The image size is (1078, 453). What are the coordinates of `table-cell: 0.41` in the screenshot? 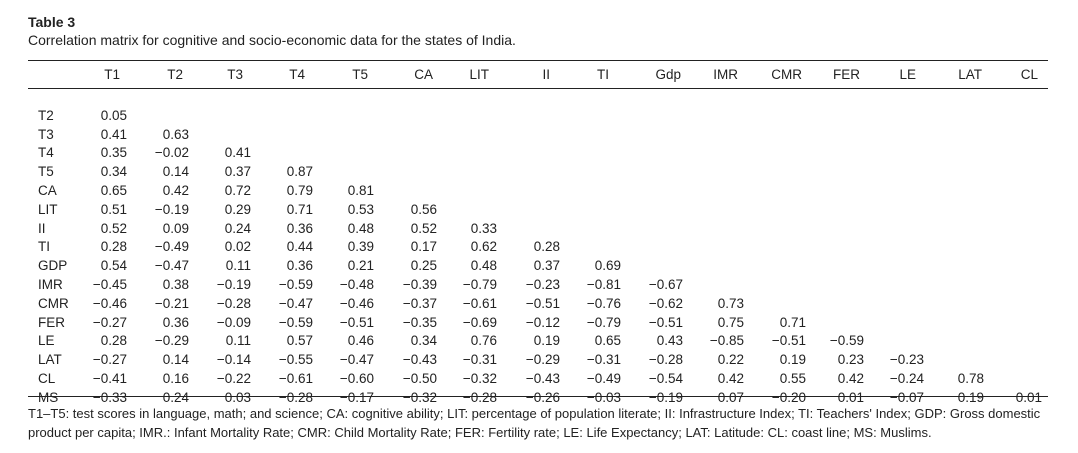 It's located at (237, 153).